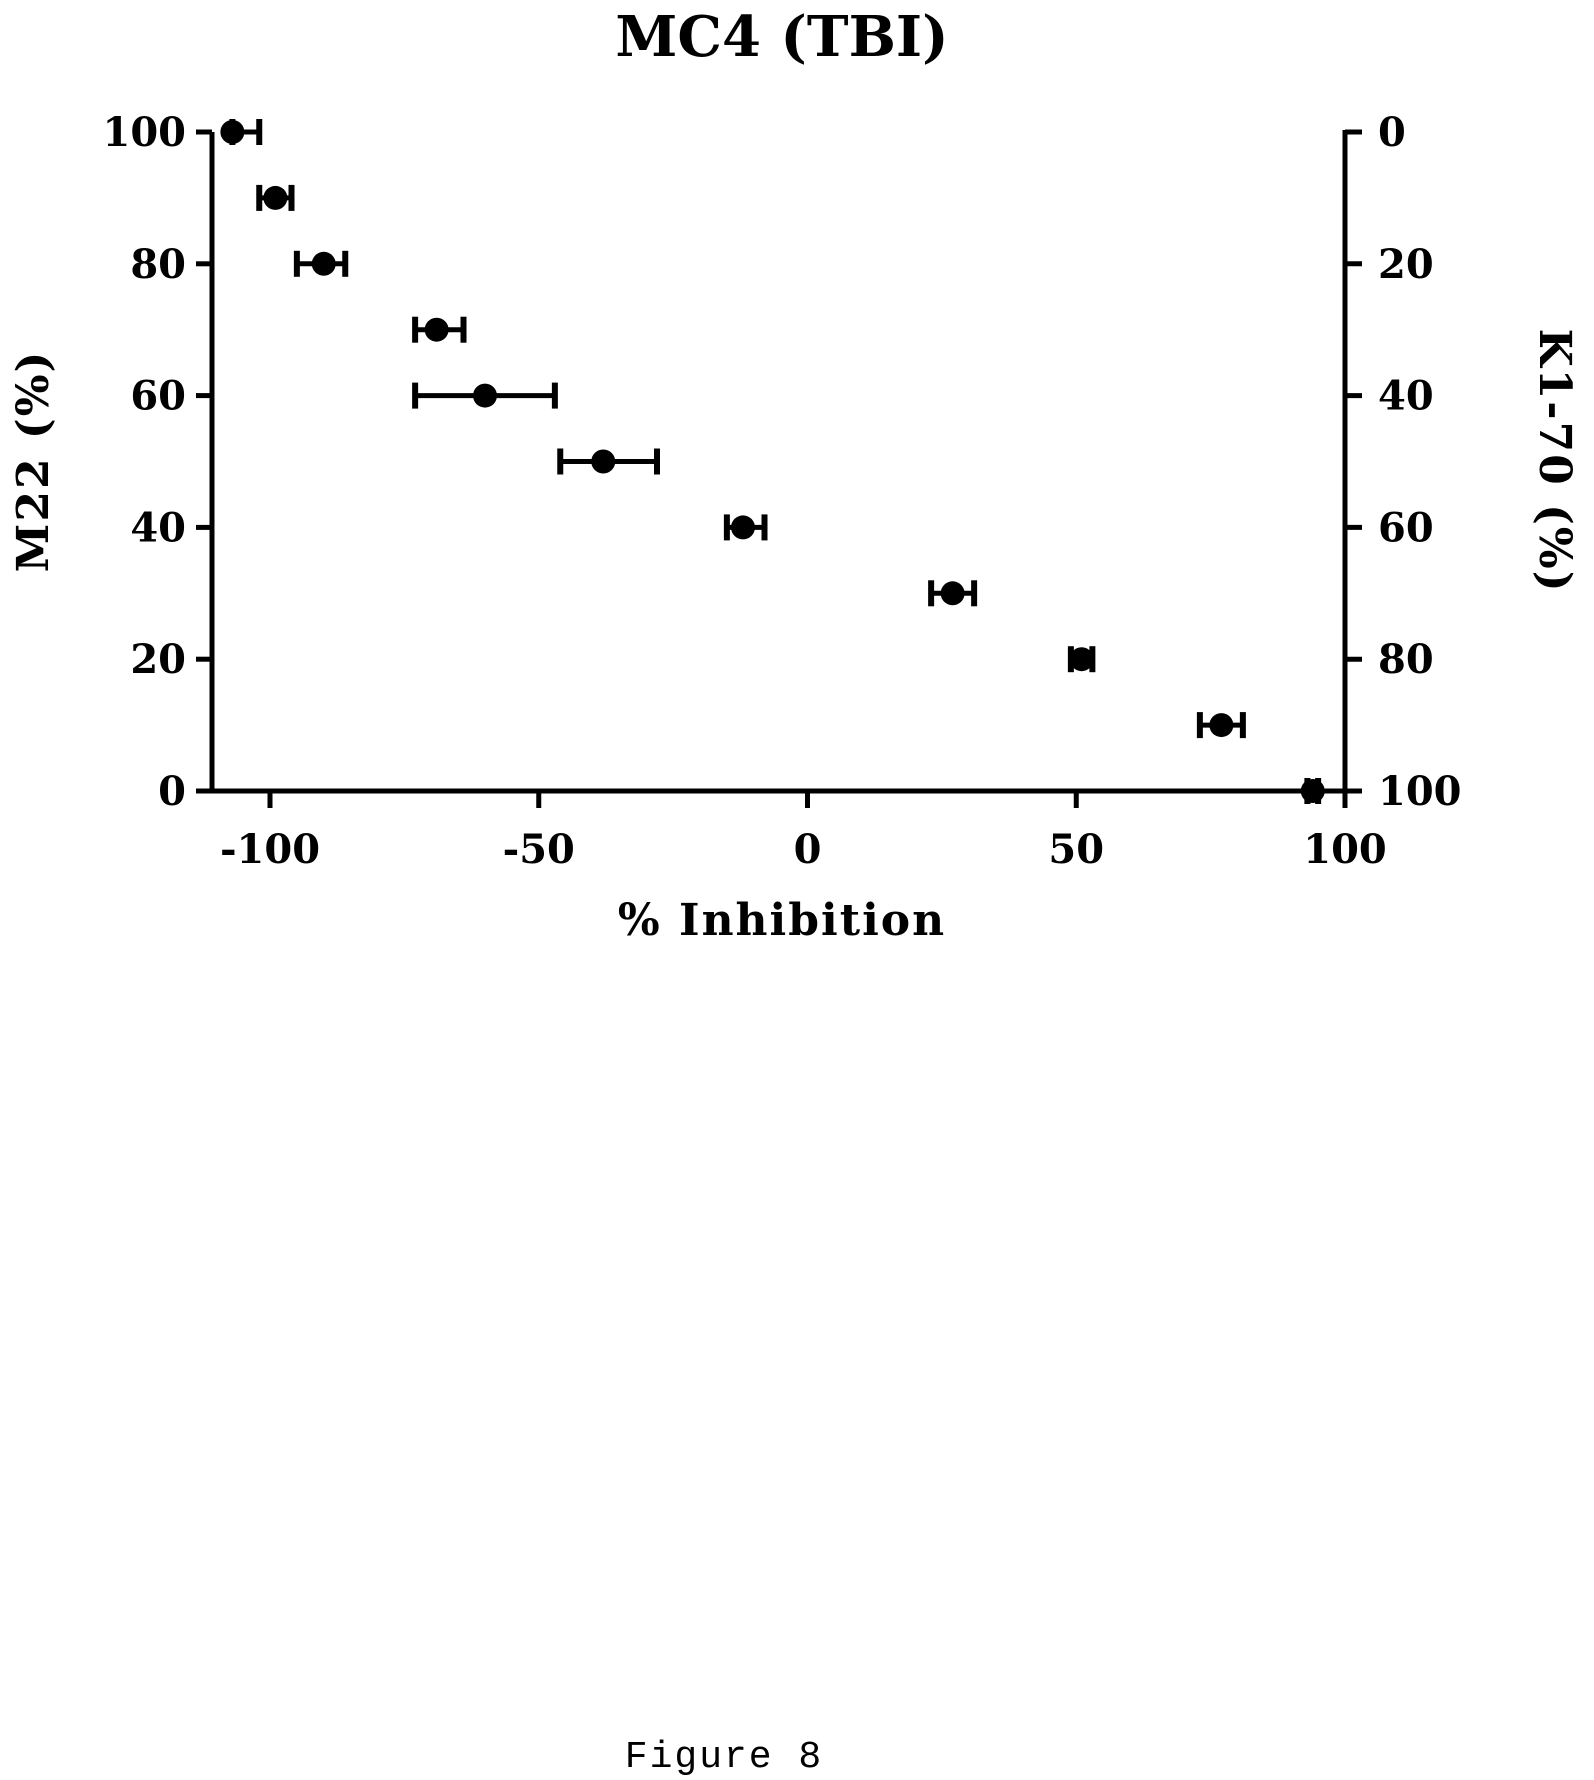  I want to click on chart-title: MC4 (TBI), so click(781, 37).